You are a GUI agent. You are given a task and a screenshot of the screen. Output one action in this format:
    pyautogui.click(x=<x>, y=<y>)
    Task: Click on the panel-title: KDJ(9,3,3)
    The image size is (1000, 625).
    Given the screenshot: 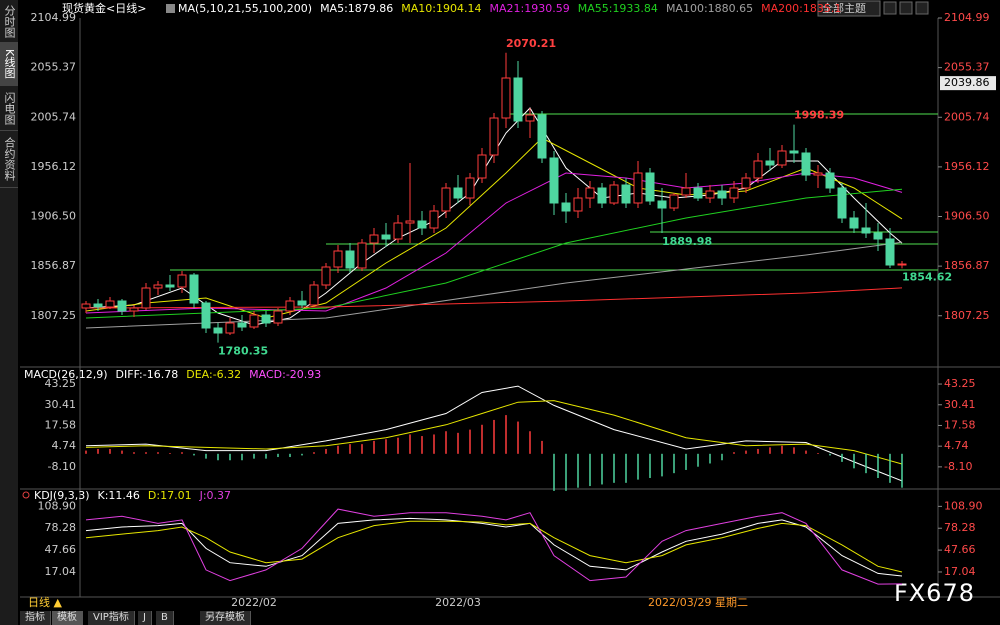 What is the action you would take?
    pyautogui.click(x=62, y=495)
    